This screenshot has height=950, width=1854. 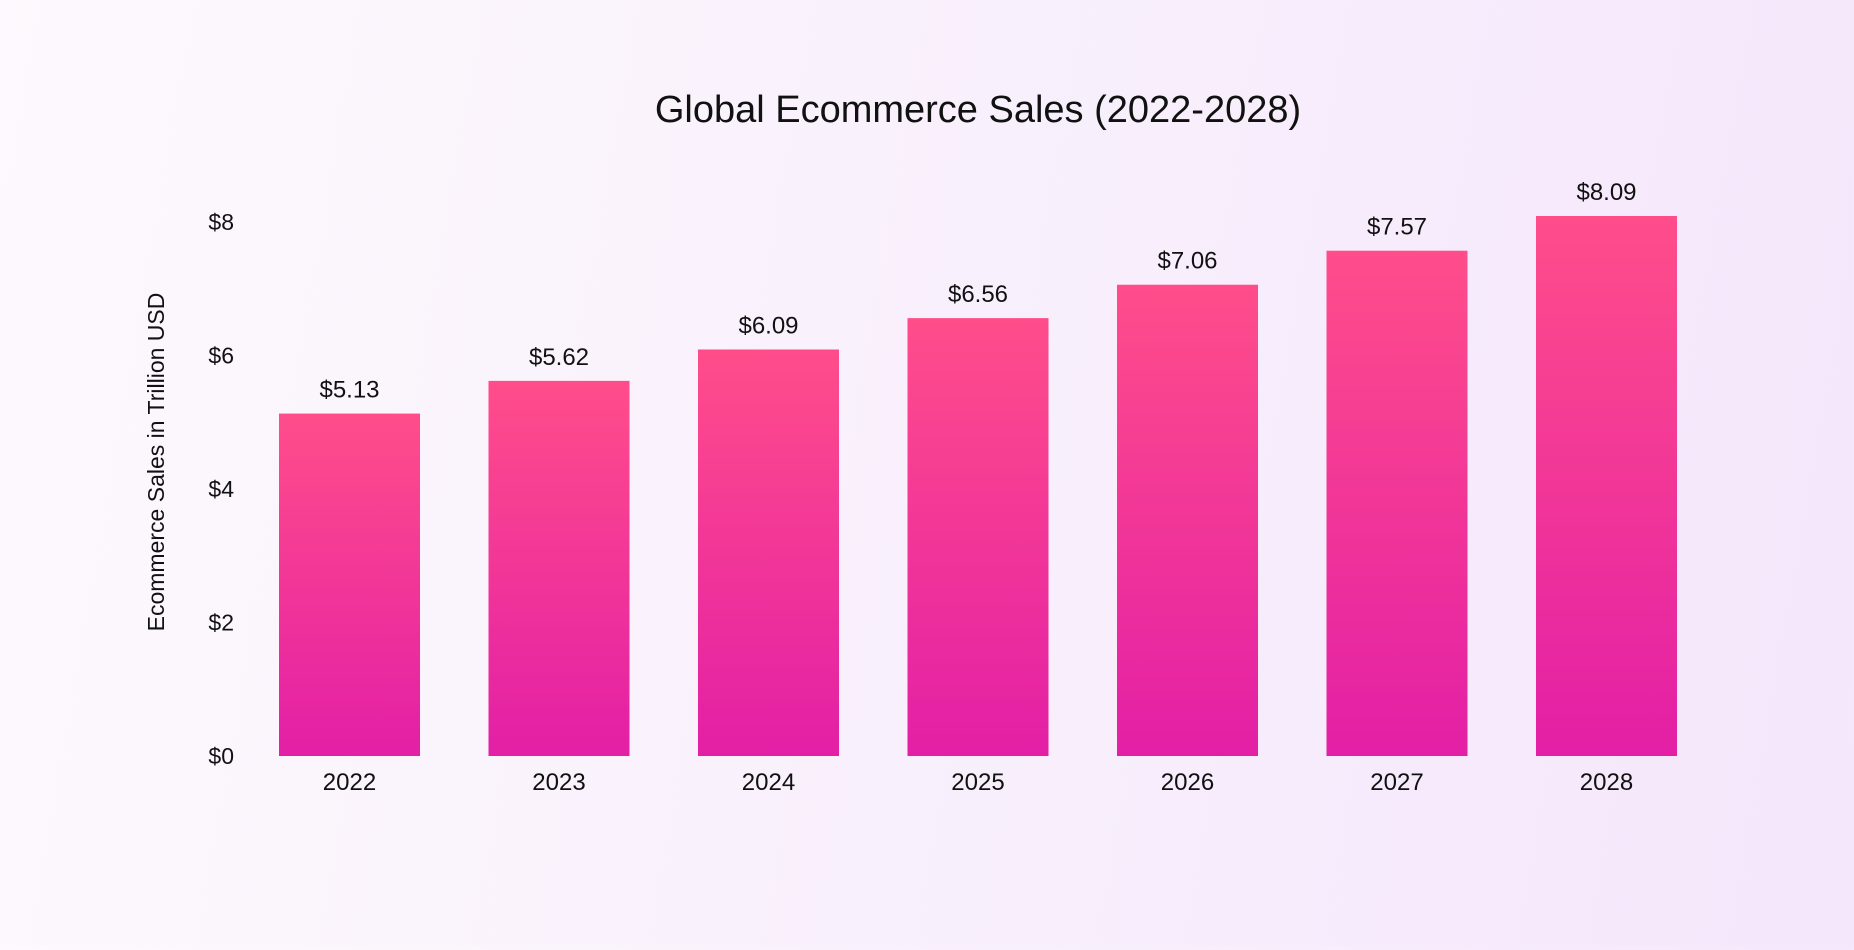 What do you see at coordinates (978, 110) in the screenshot?
I see `chart-title: Global Ecommerce Sales (2022-2028)` at bounding box center [978, 110].